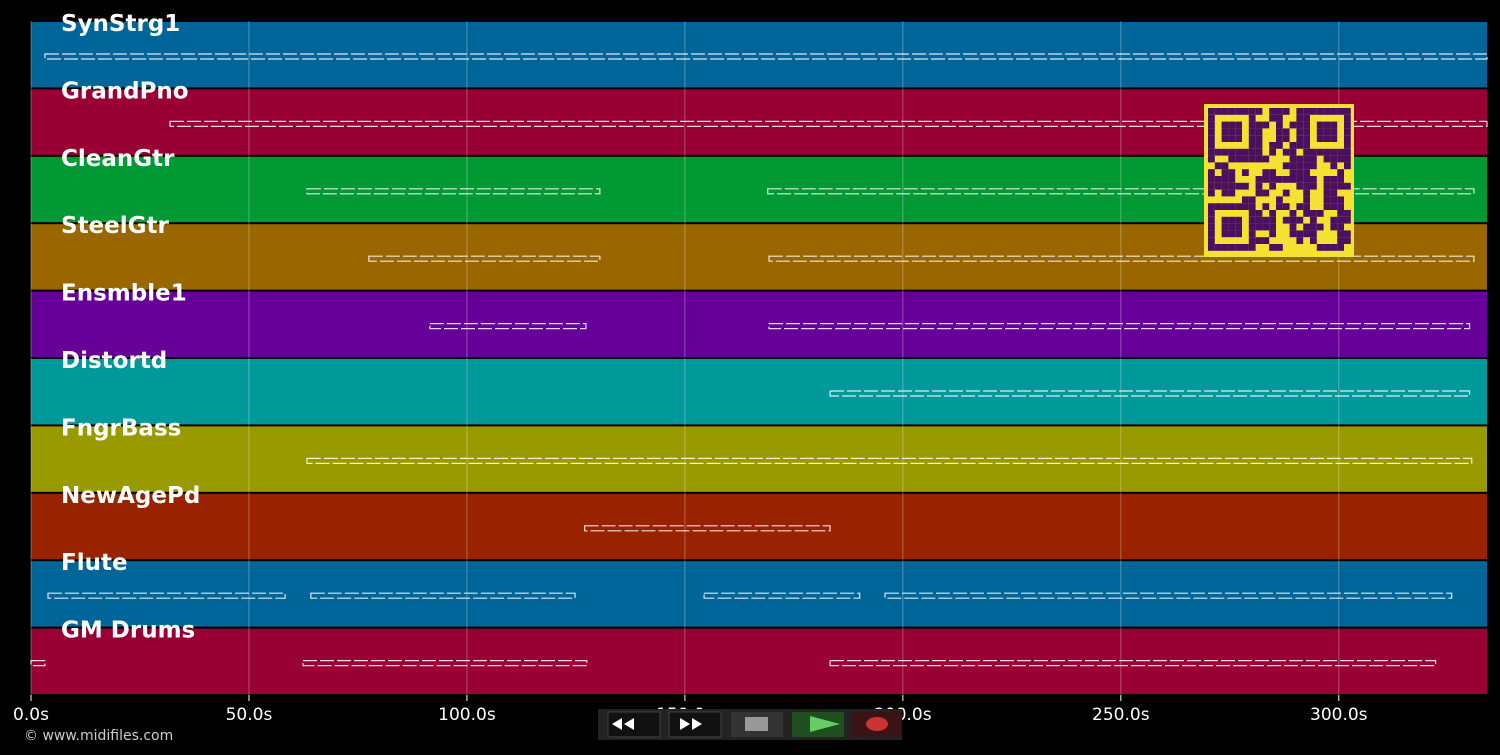 The height and width of the screenshot is (755, 1500). Describe the element at coordinates (695, 724) in the screenshot. I see `forward-button` at that location.